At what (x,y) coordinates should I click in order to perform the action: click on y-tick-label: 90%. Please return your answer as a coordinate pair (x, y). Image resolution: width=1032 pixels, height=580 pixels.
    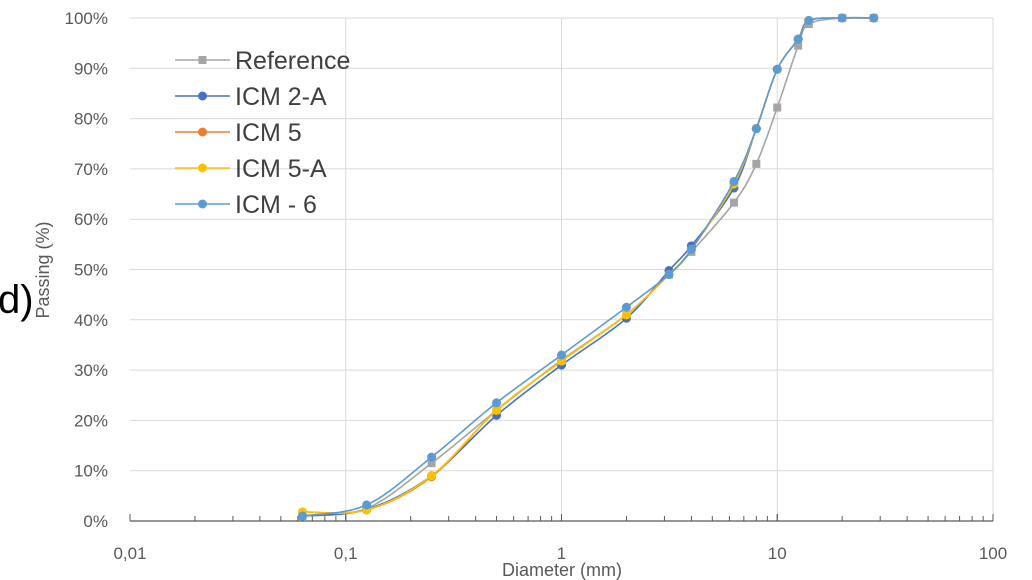
    Looking at the image, I should click on (91, 68).